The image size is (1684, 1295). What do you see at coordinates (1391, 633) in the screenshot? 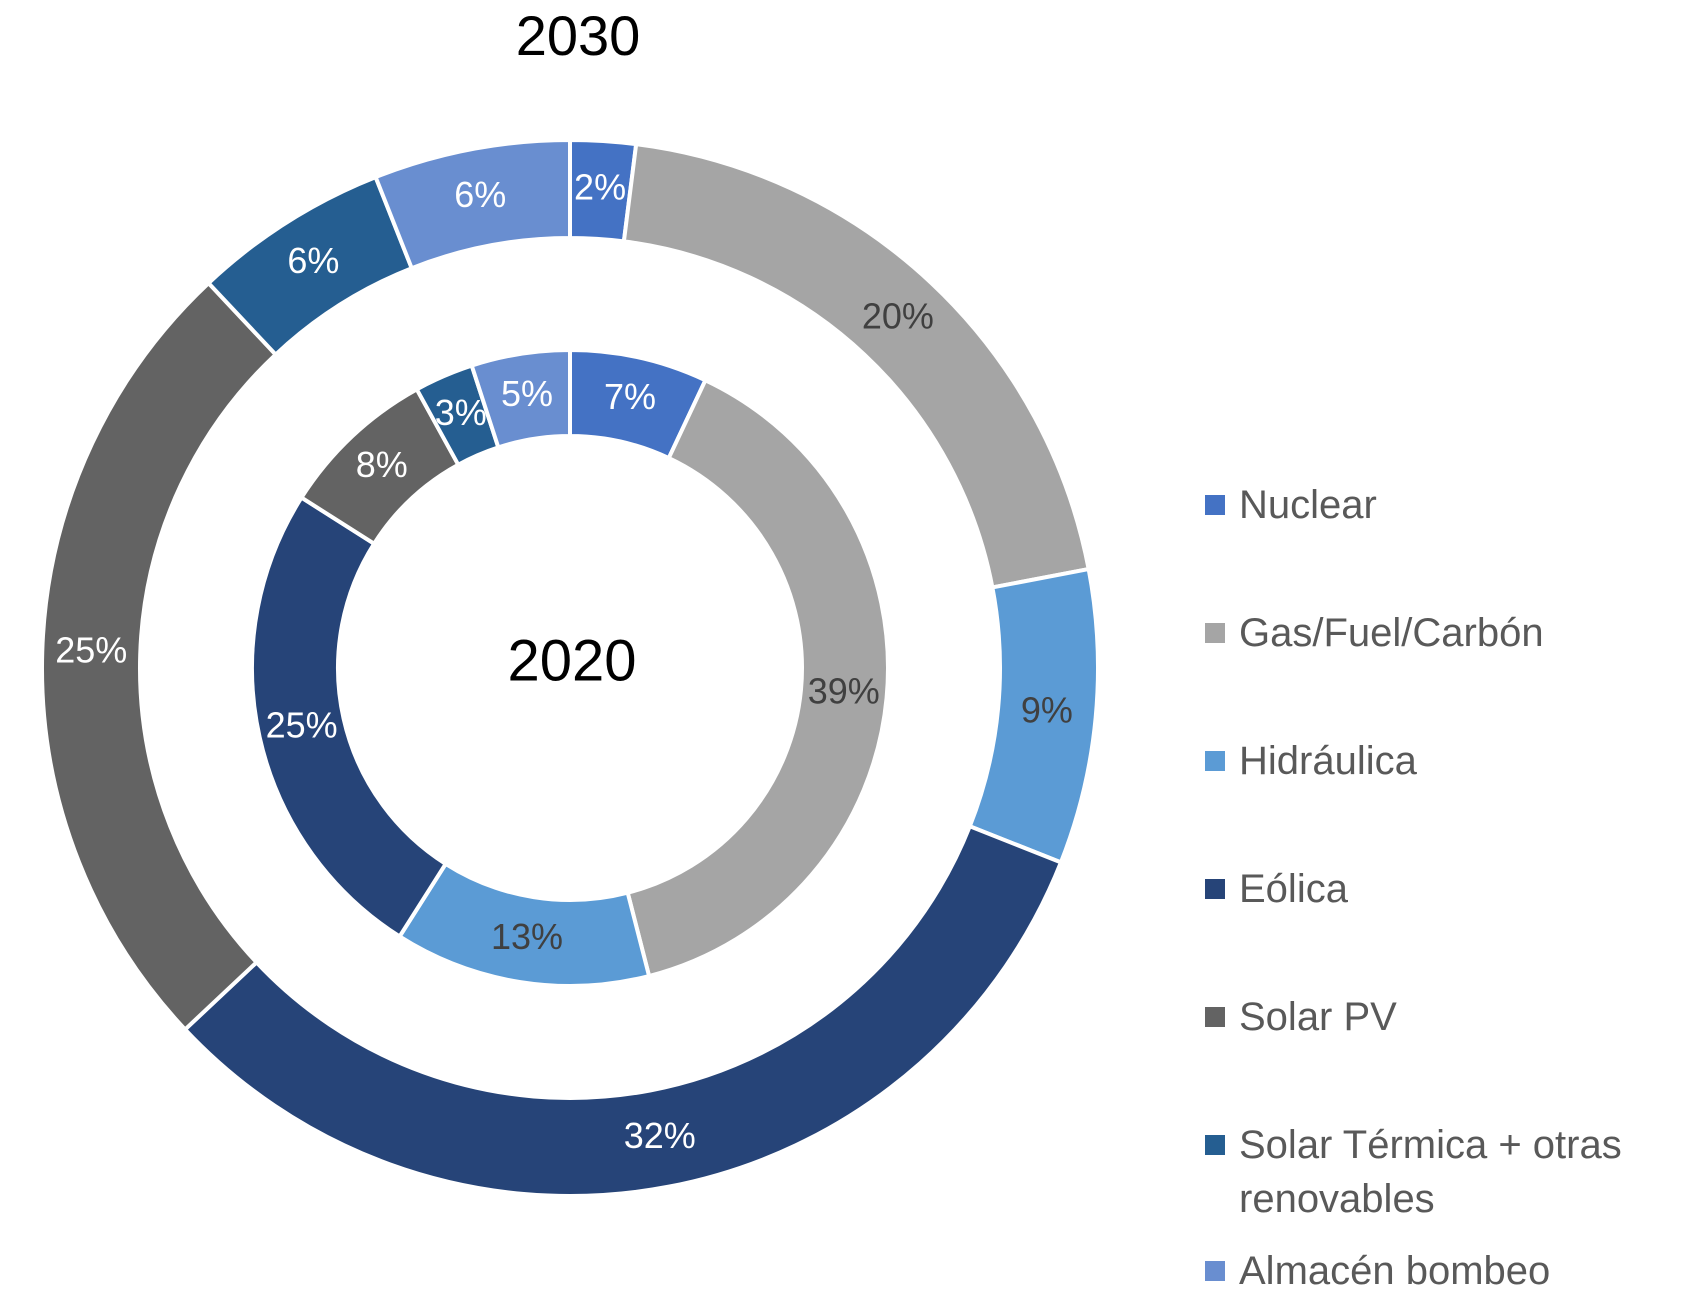
I see `legend-label: Gas/Fuel/Carbón` at bounding box center [1391, 633].